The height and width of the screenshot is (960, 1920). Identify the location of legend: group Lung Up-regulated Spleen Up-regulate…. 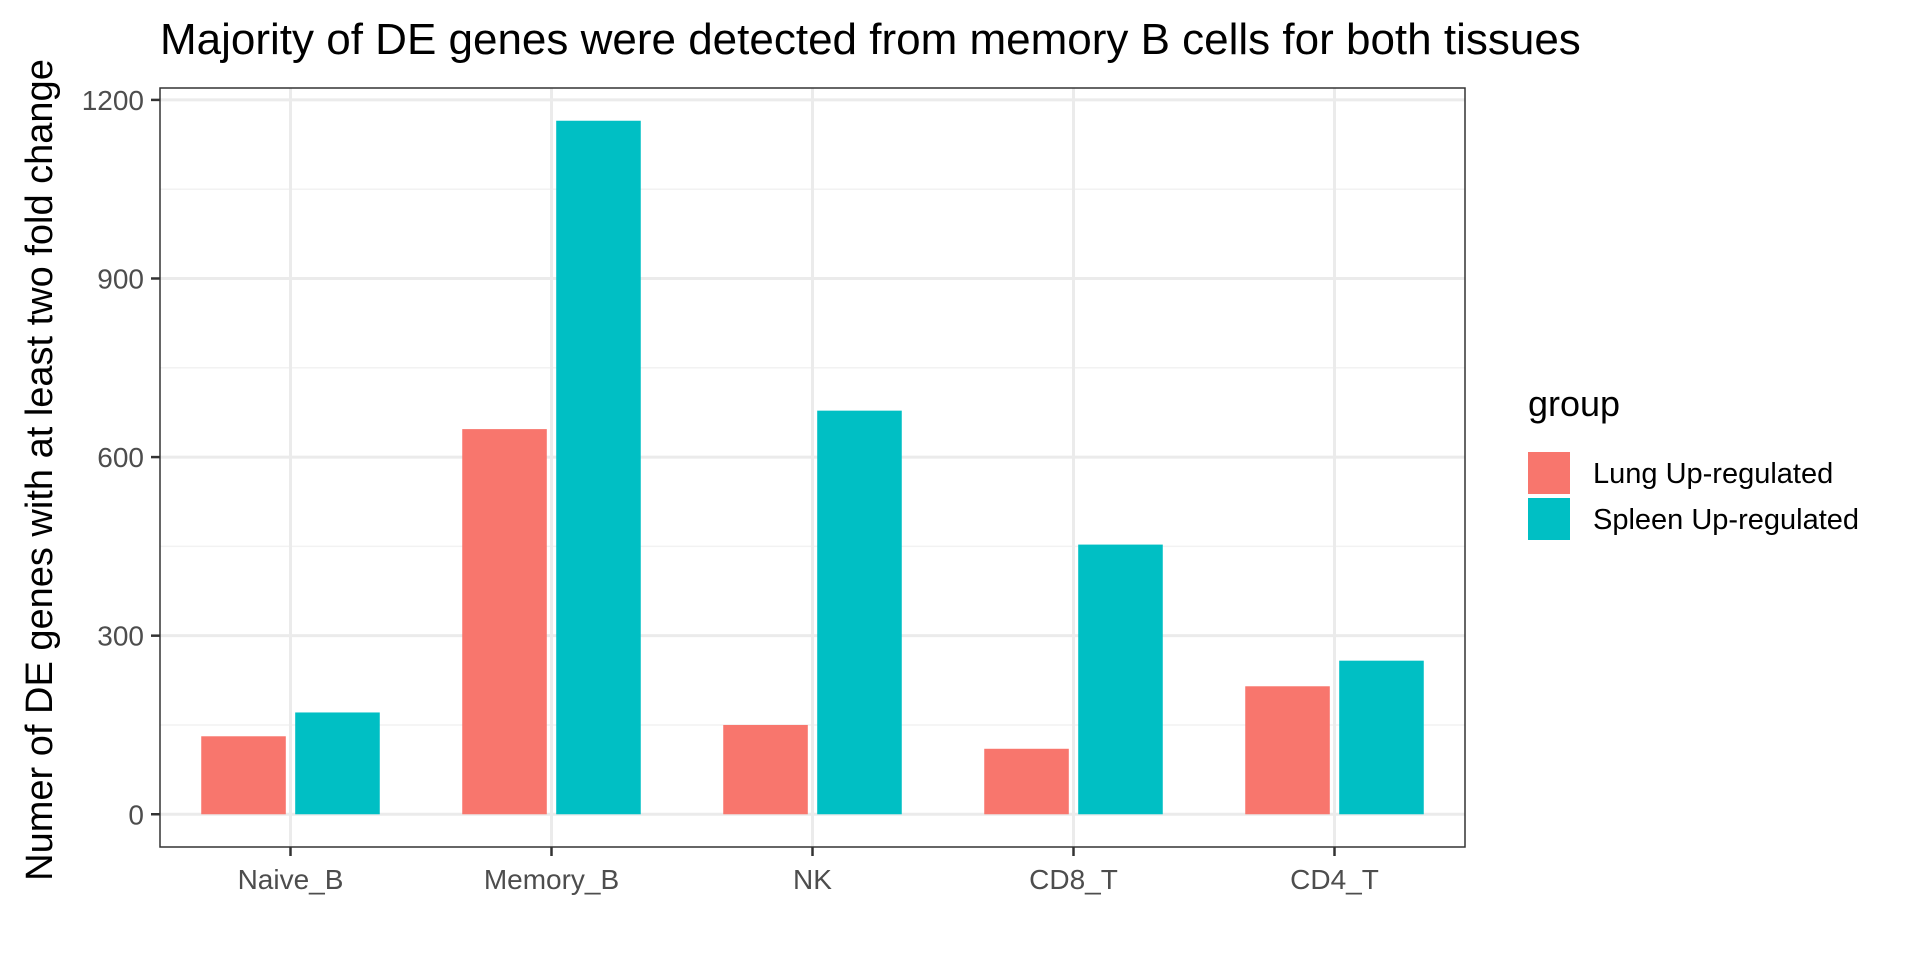
(1693, 461).